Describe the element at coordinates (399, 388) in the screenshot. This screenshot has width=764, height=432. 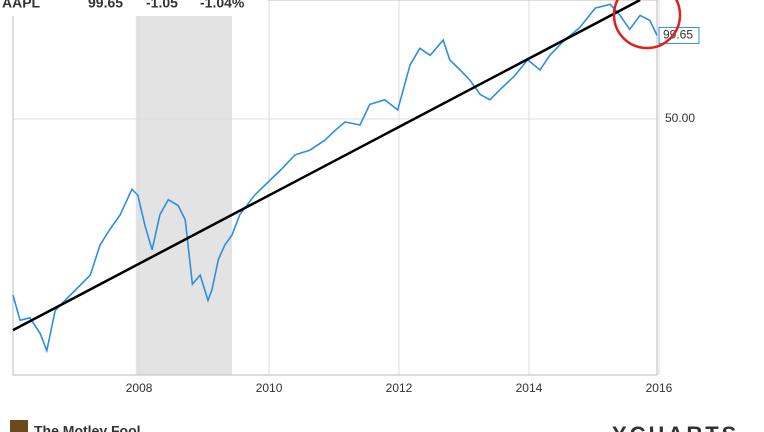
I see `x-tick-label: 2012` at that location.